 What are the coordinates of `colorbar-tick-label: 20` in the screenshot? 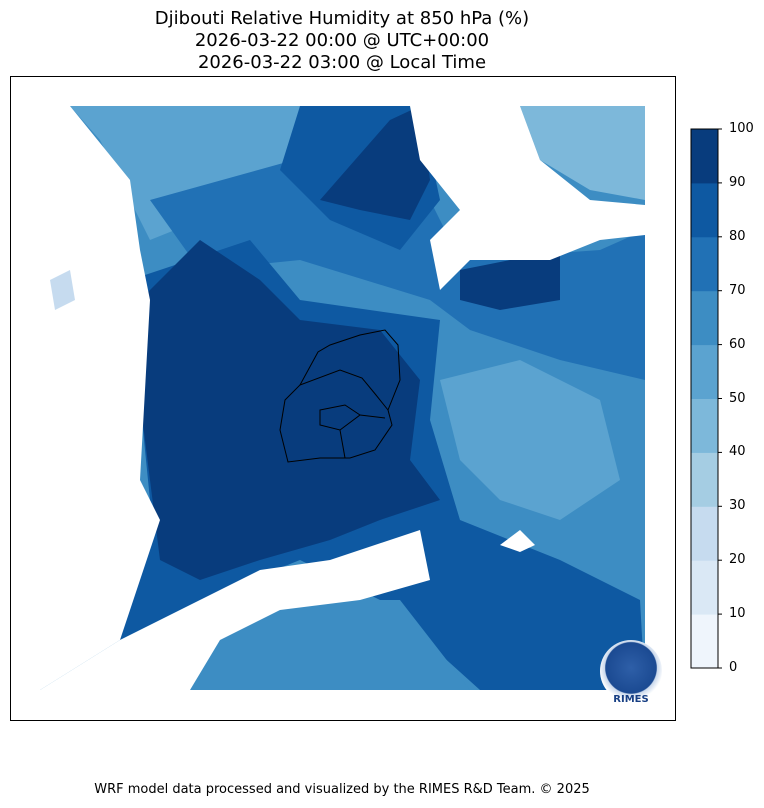 It's located at (737, 560).